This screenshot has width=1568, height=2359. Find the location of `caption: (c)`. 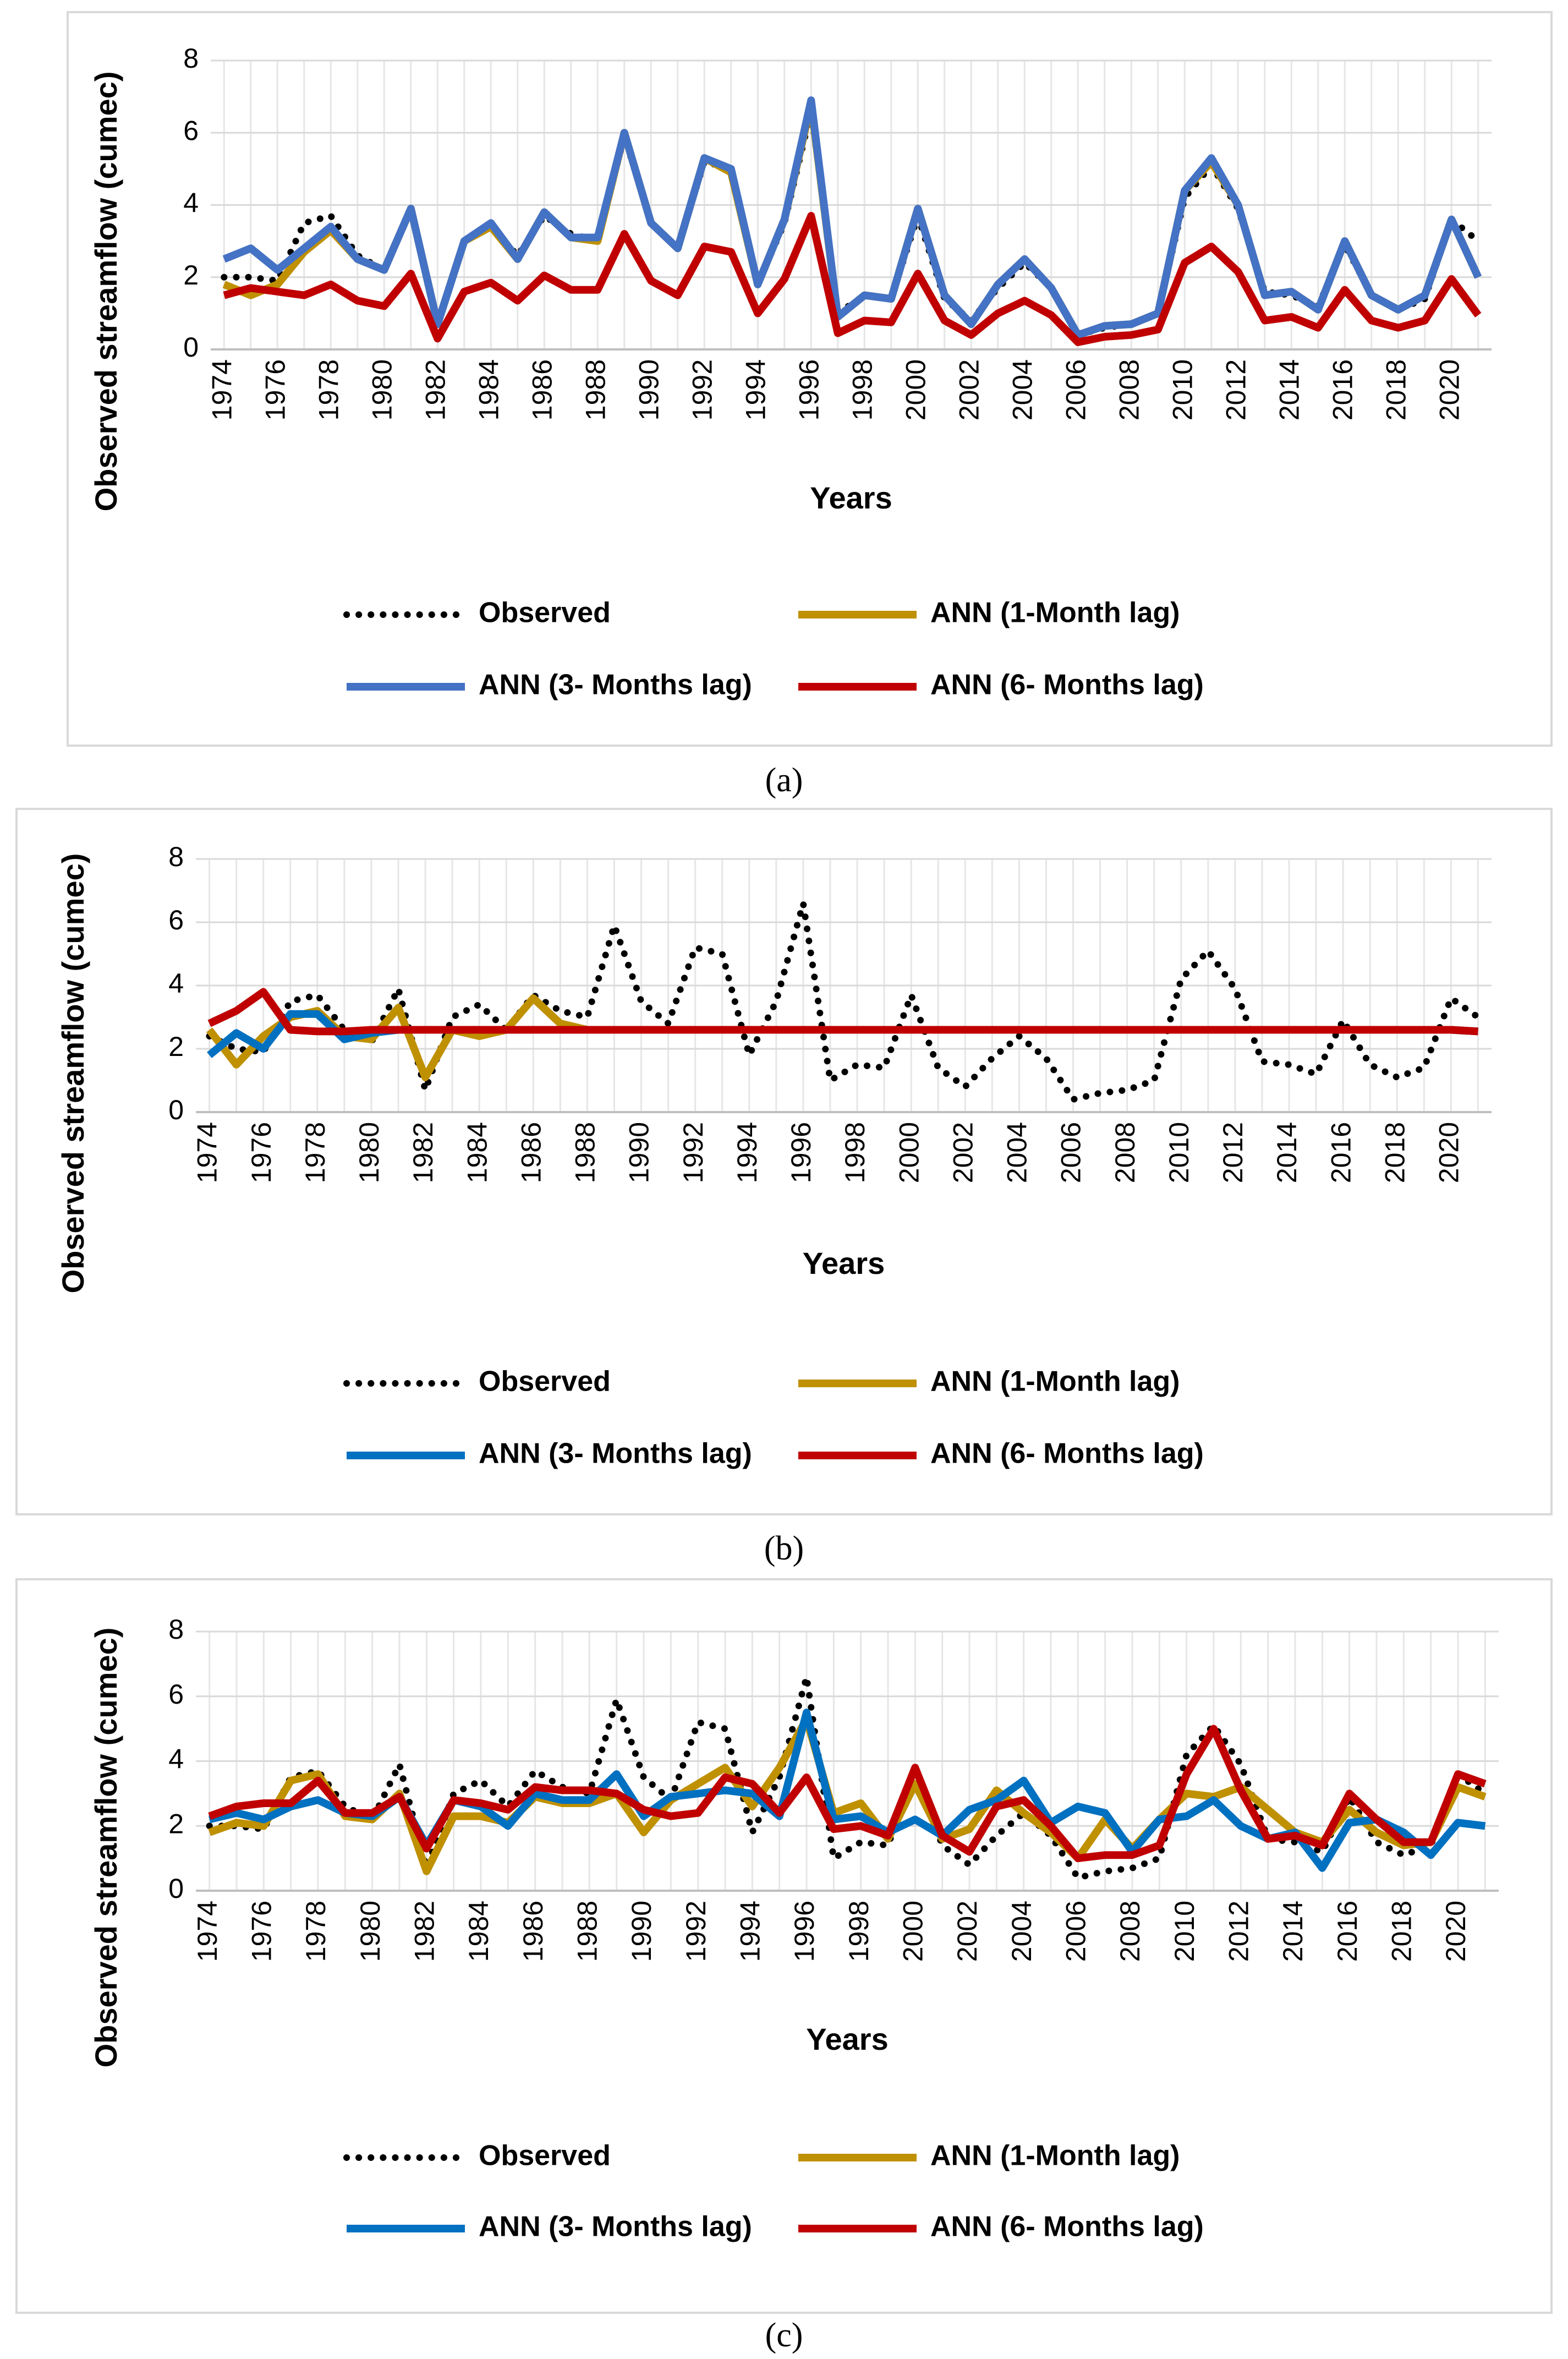

caption: (c) is located at coordinates (784, 2335).